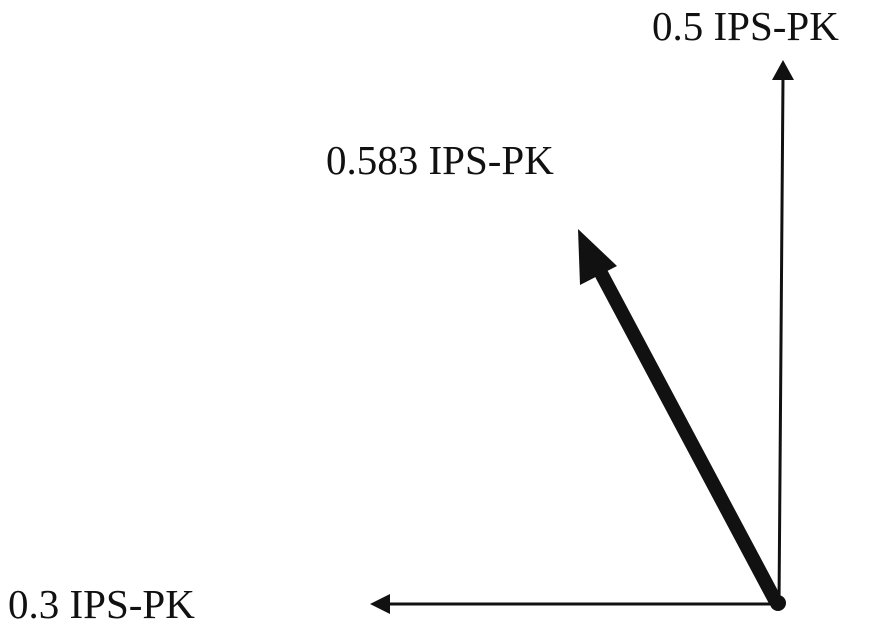 The height and width of the screenshot is (626, 878). Describe the element at coordinates (781, 341) in the screenshot. I see `vertical-vector-shaft` at that location.